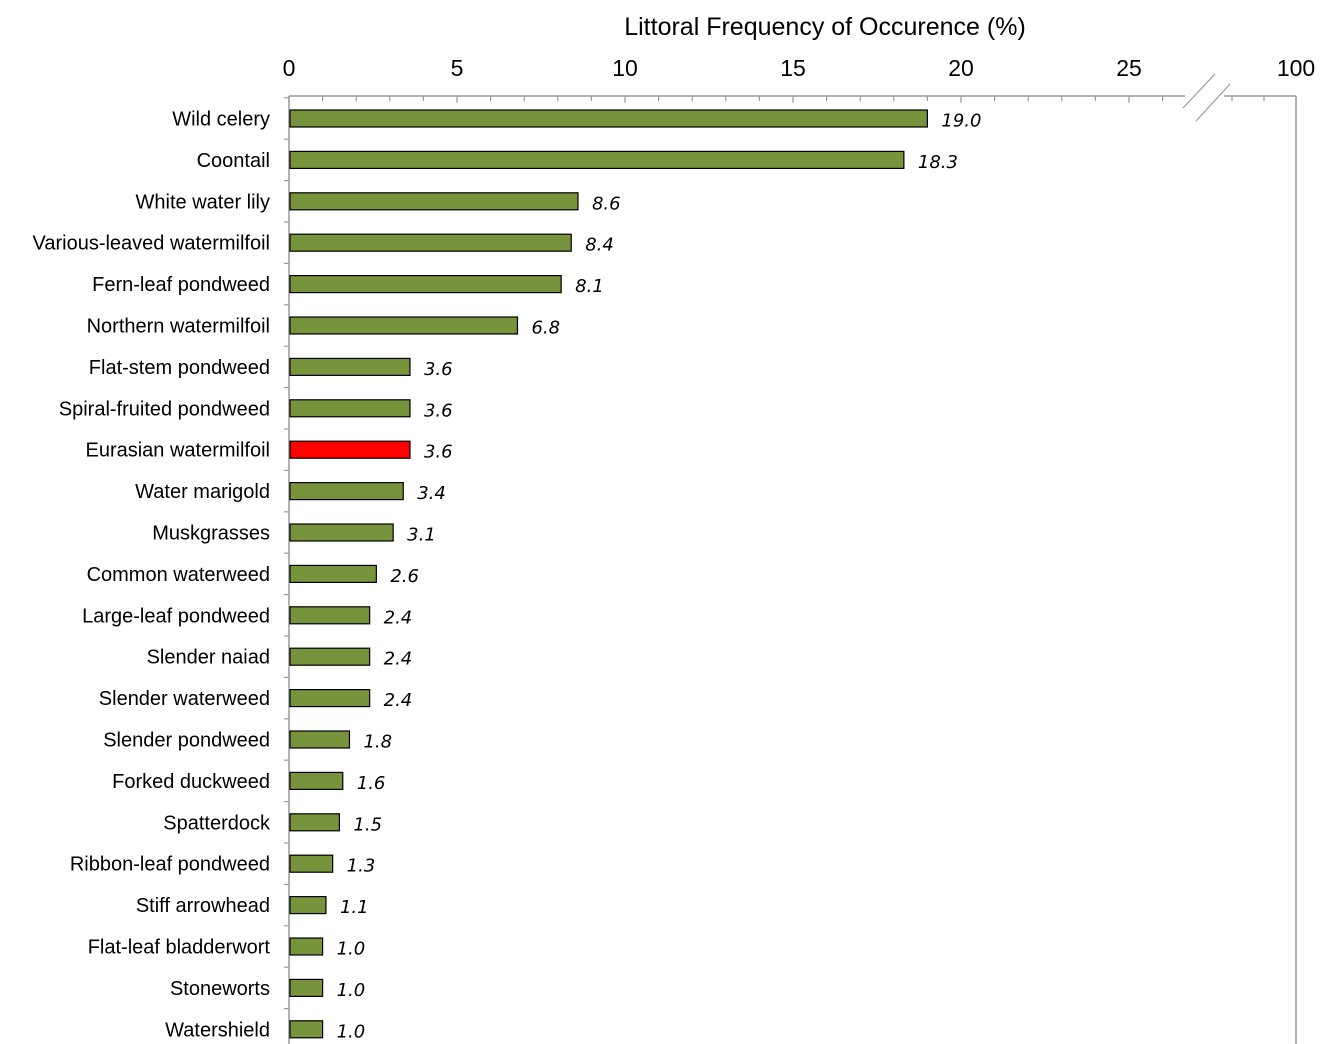 This screenshot has height=1044, width=1320. Describe the element at coordinates (179, 948) in the screenshot. I see `category-label: Flat-leaf bladderwort` at that location.